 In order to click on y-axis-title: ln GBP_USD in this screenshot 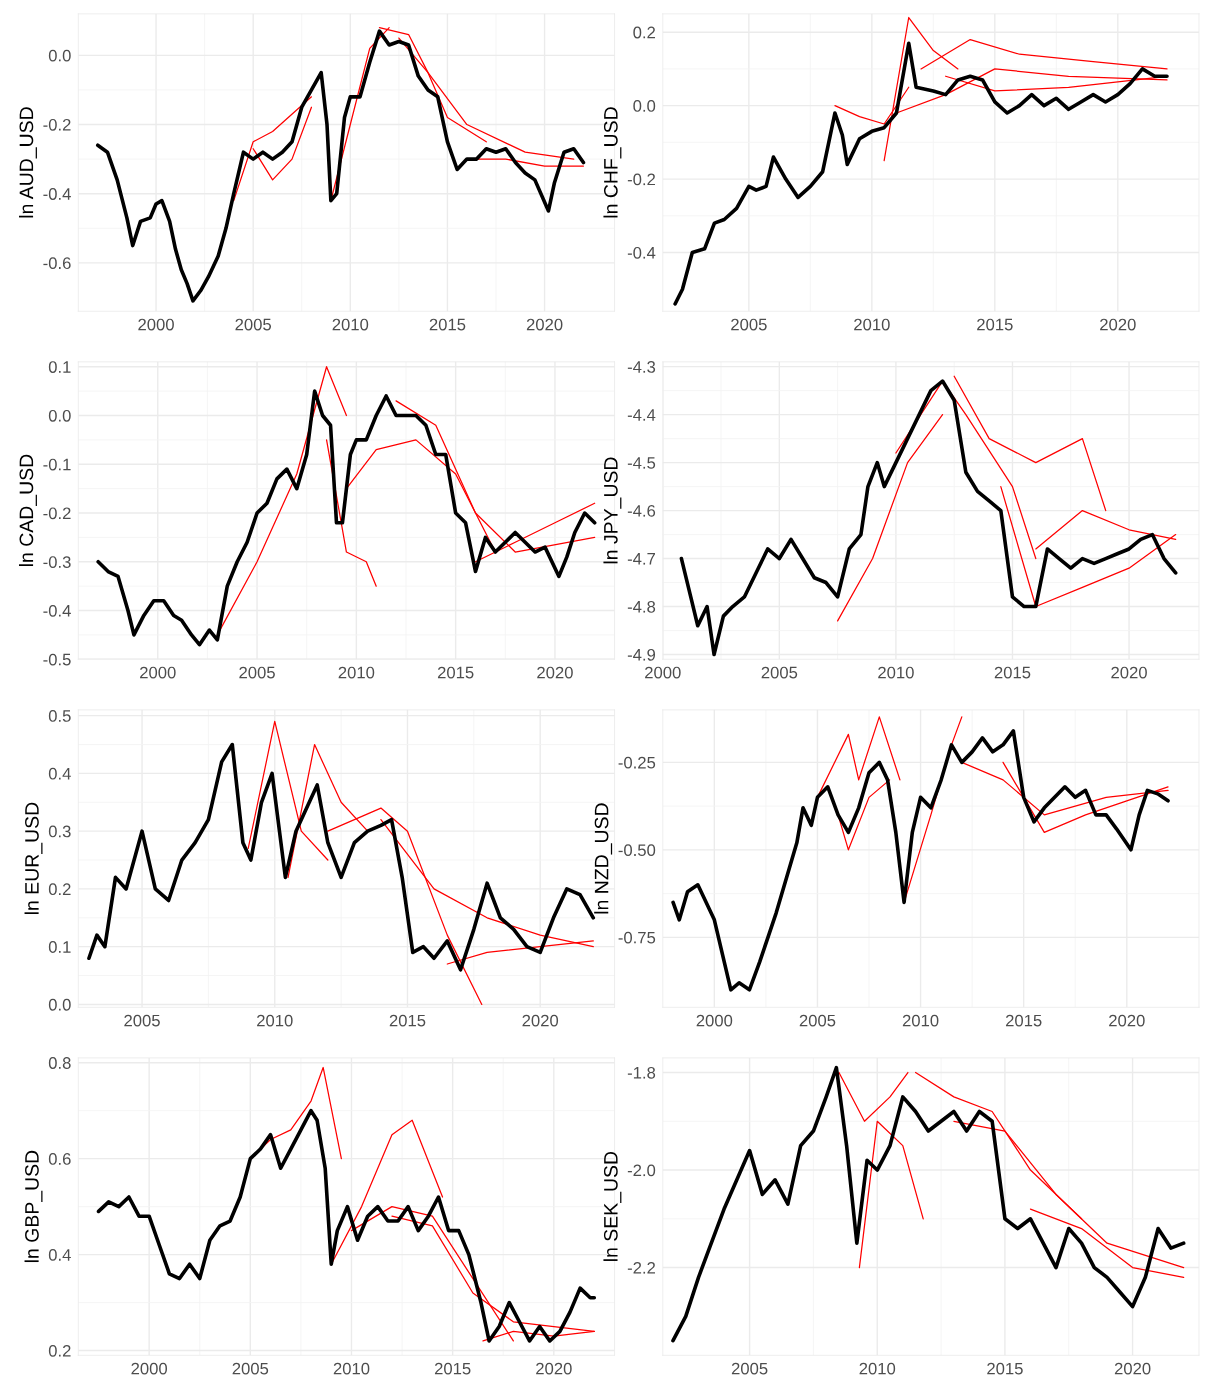, I will do `click(33, 1206)`.